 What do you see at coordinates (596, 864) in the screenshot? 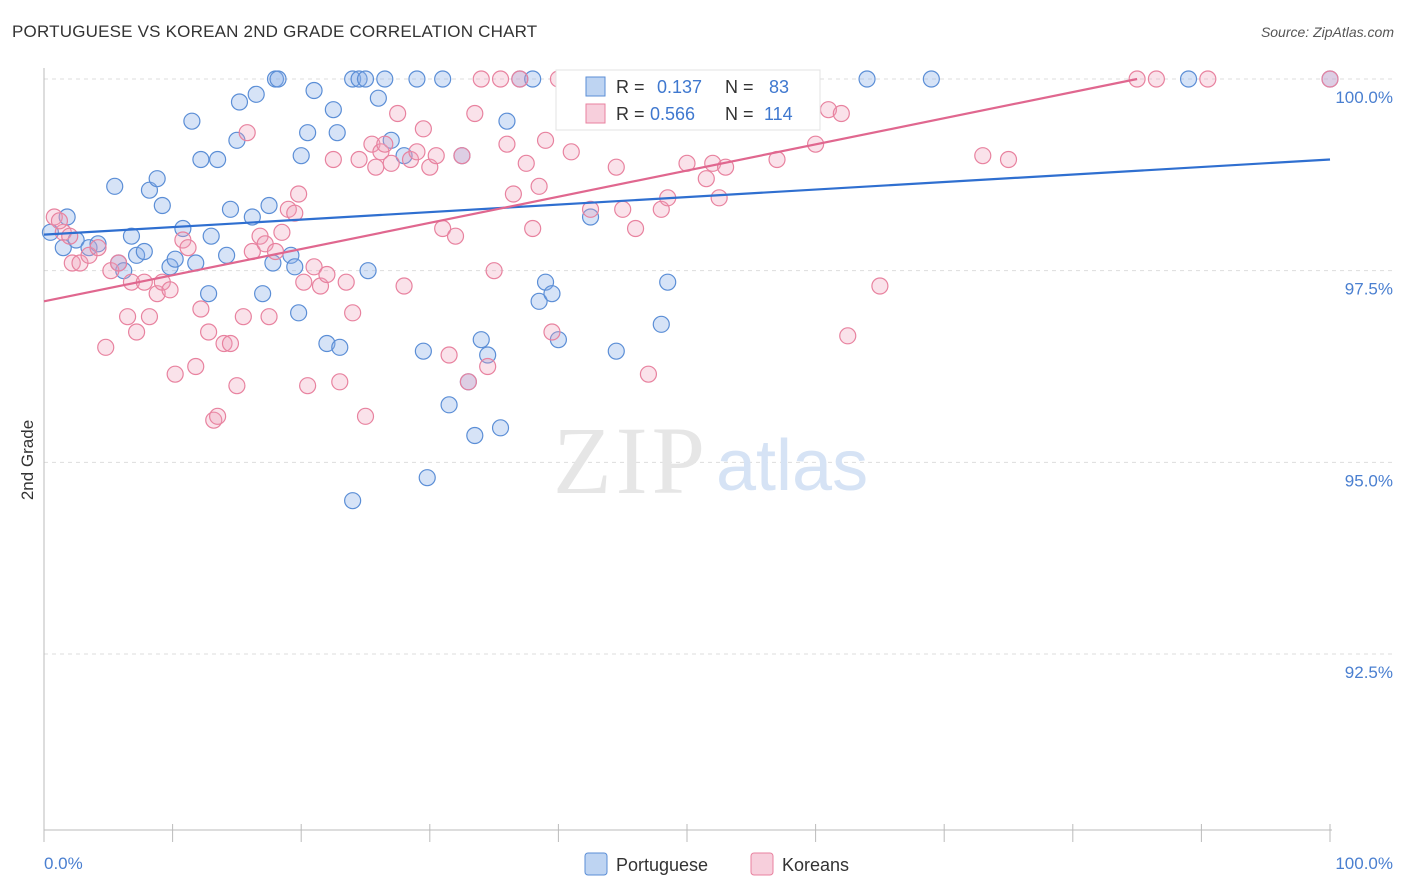
I see `legend-swatch-portuguese` at bounding box center [596, 864].